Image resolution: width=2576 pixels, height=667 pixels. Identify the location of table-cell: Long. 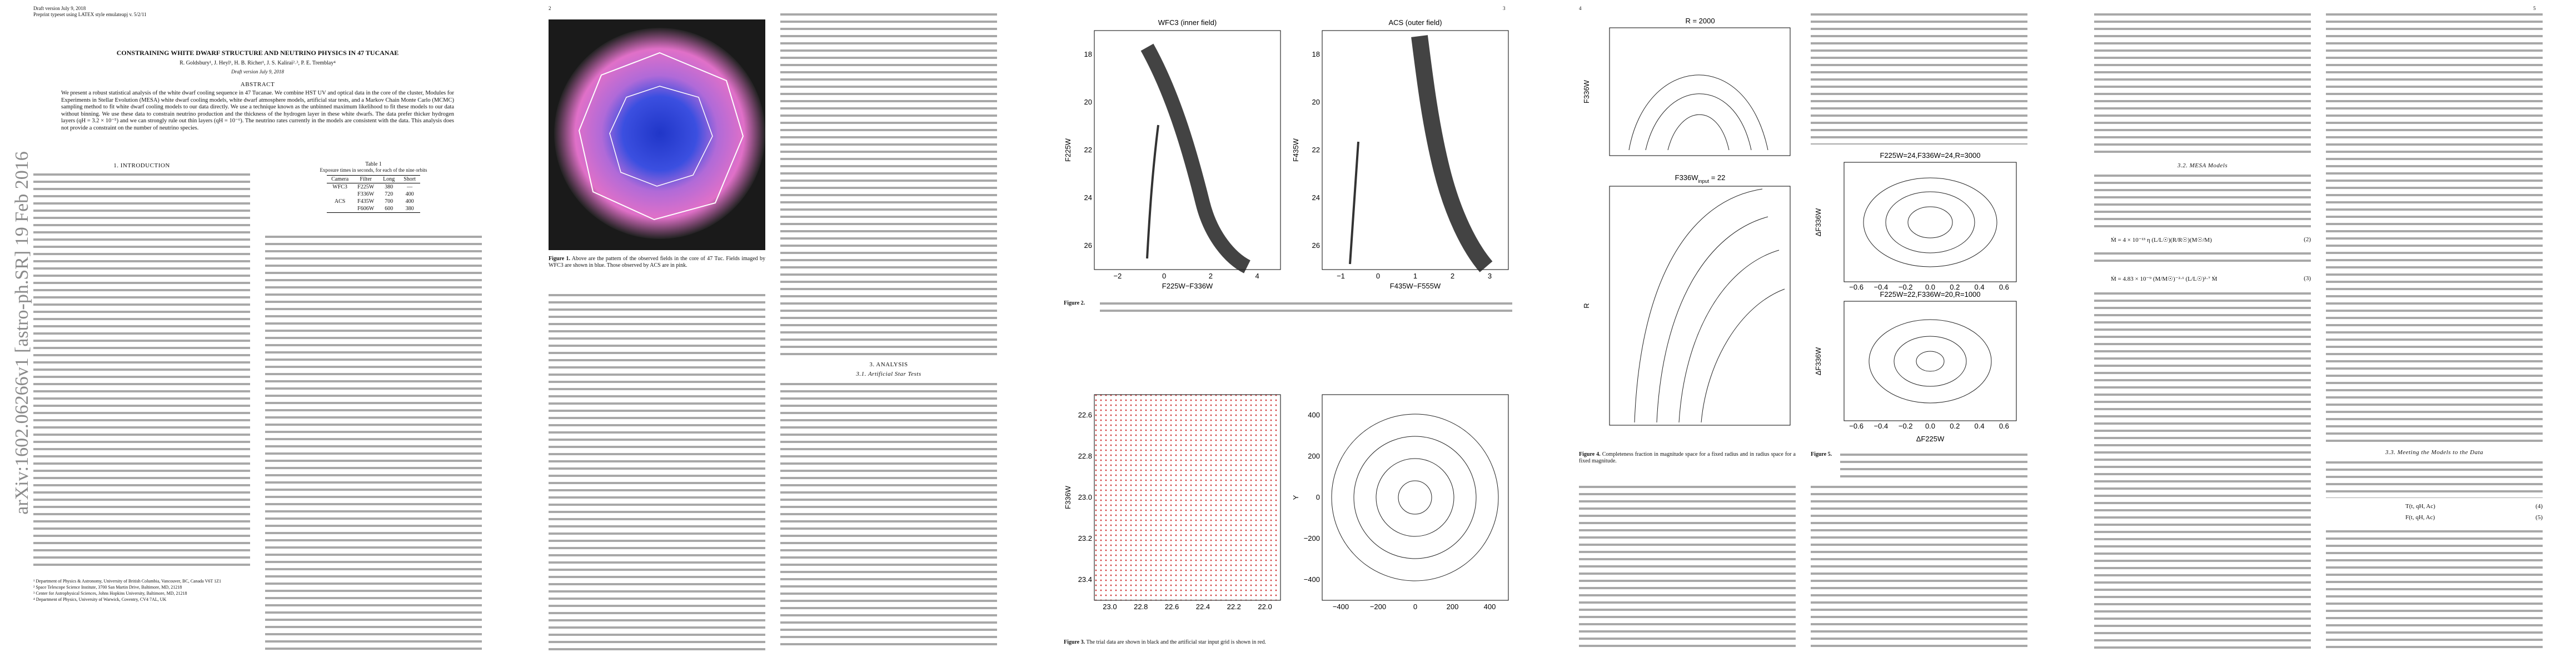
(389, 179).